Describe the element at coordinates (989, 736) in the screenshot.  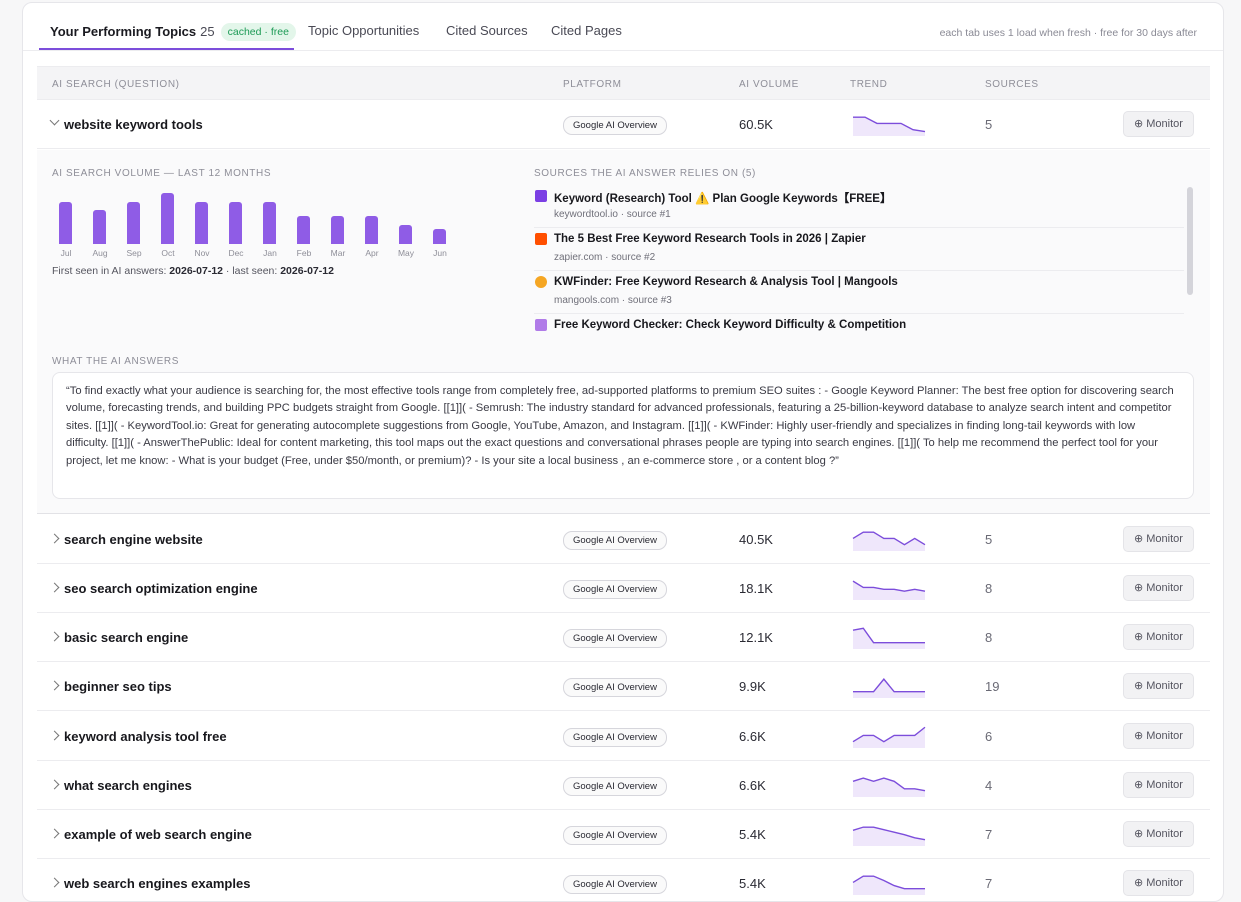
I see `sources-count: 6` at that location.